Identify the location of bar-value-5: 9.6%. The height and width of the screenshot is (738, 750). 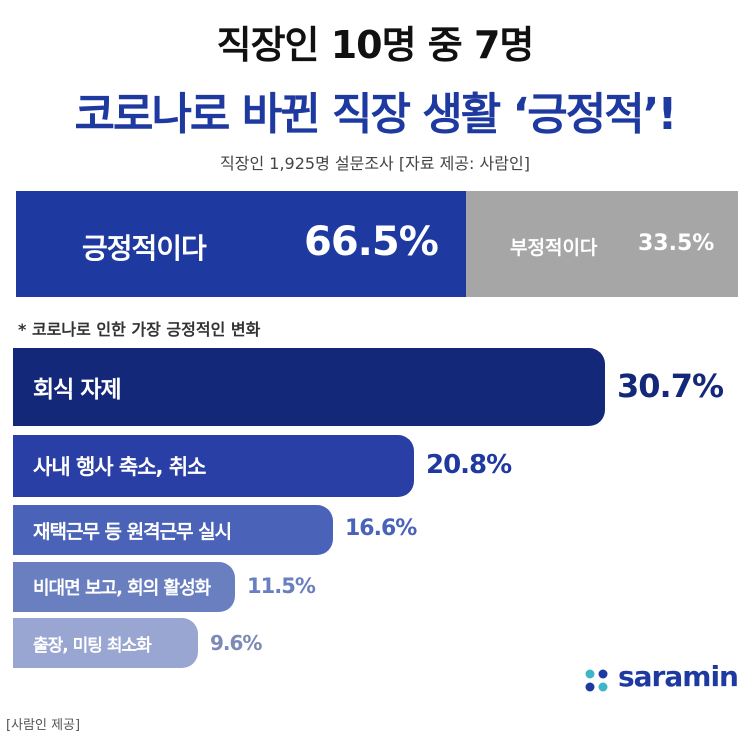
(236, 642).